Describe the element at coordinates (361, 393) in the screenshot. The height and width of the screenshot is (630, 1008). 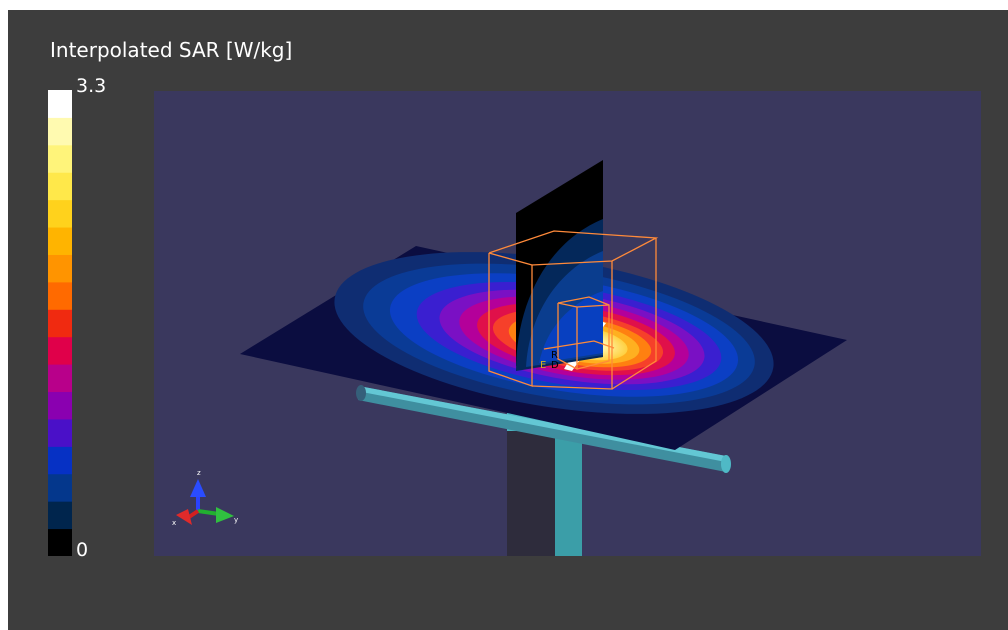
I see `support-rod-start` at that location.